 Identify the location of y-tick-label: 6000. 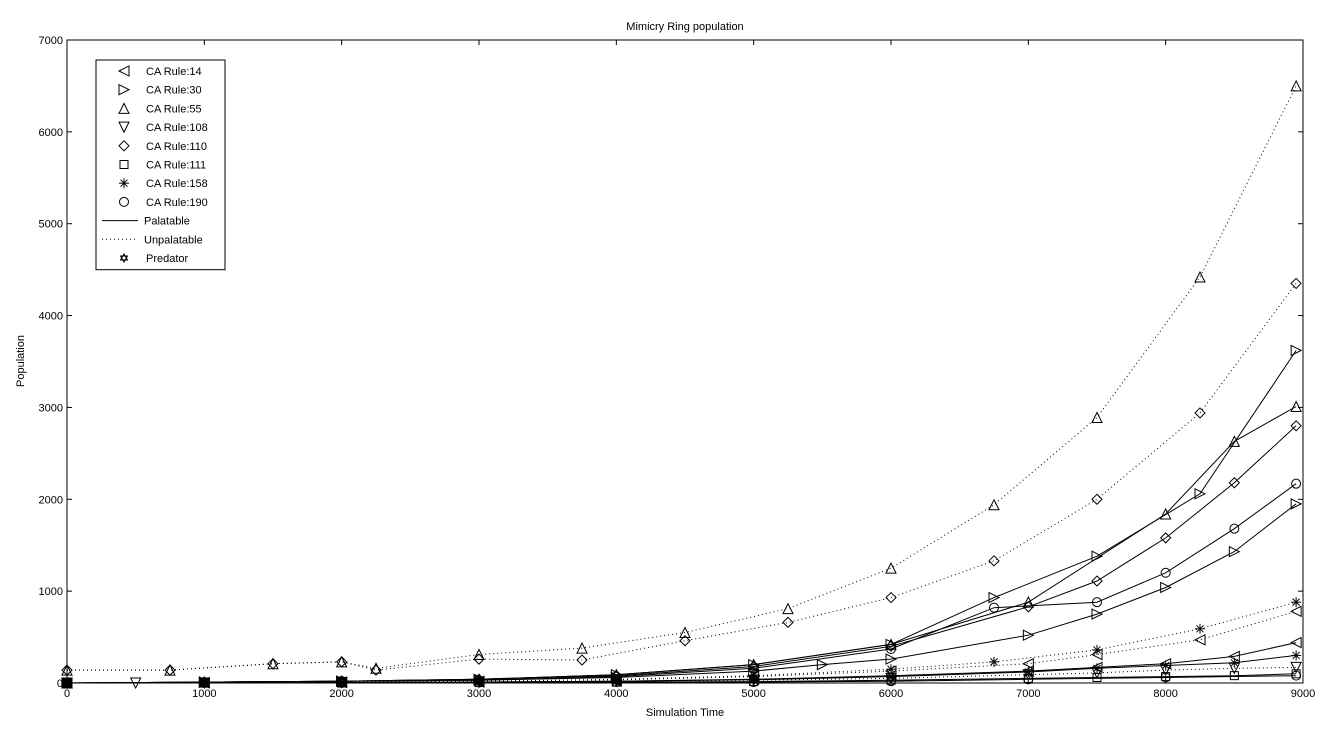
(51, 133).